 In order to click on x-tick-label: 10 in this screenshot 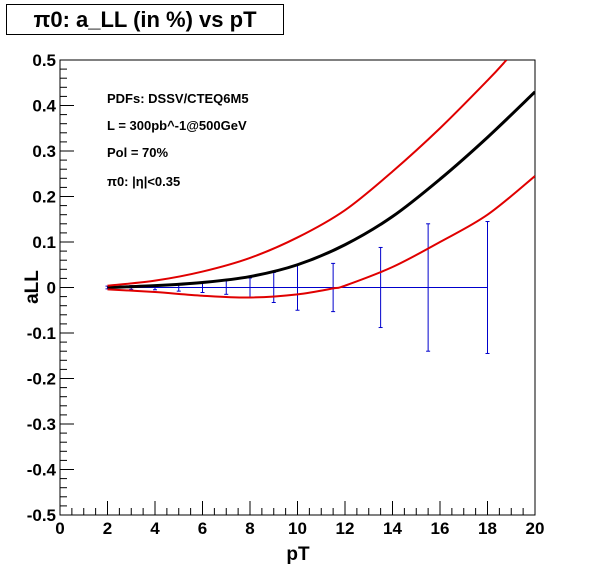, I will do `click(297, 528)`.